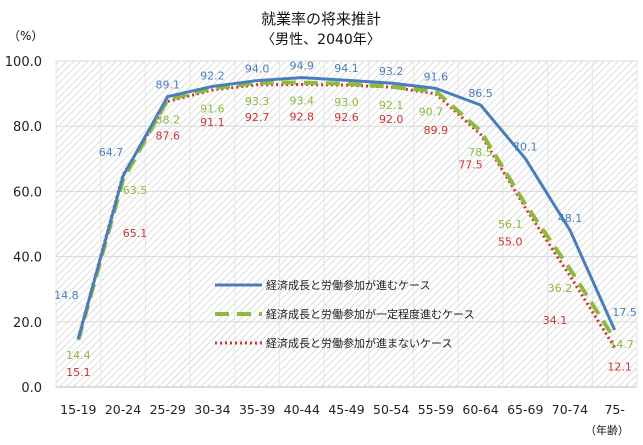  Describe the element at coordinates (624, 312) in the screenshot. I see `data-label: 17.5` at that location.